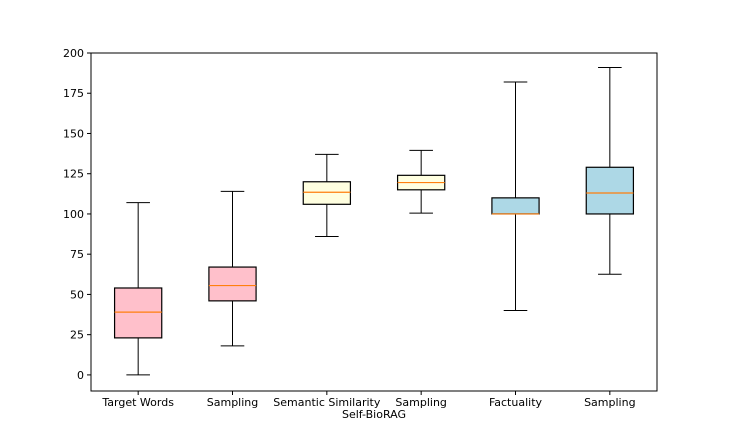  I want to click on y-axis: 0 25 50 75 100 125 150 175 200, so click(77, 214).